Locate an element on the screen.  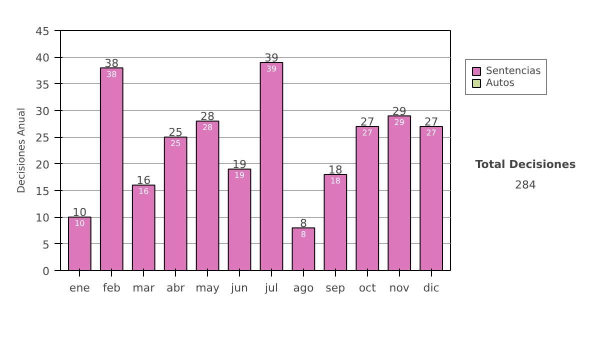
y-tick-label: 0 is located at coordinates (46, 271).